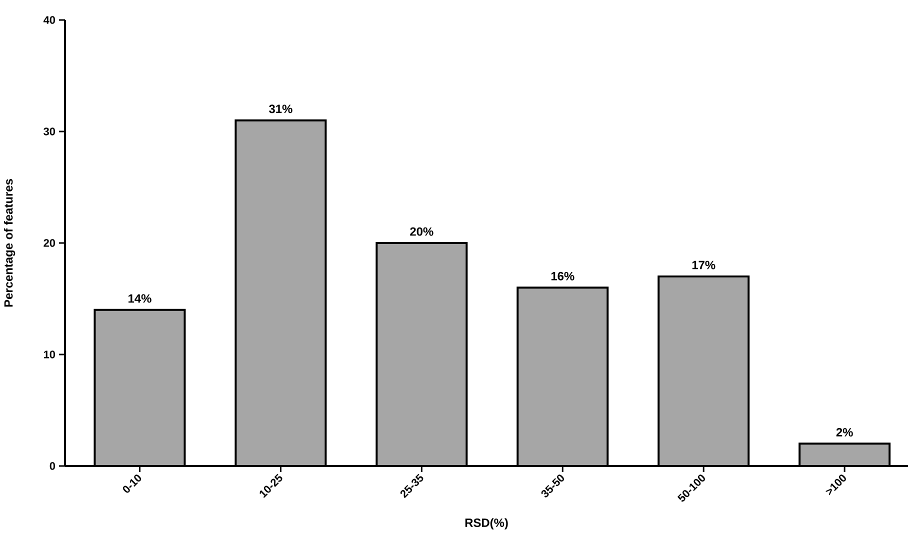 The height and width of the screenshot is (552, 908). I want to click on y-tick-label: 10, so click(50, 354).